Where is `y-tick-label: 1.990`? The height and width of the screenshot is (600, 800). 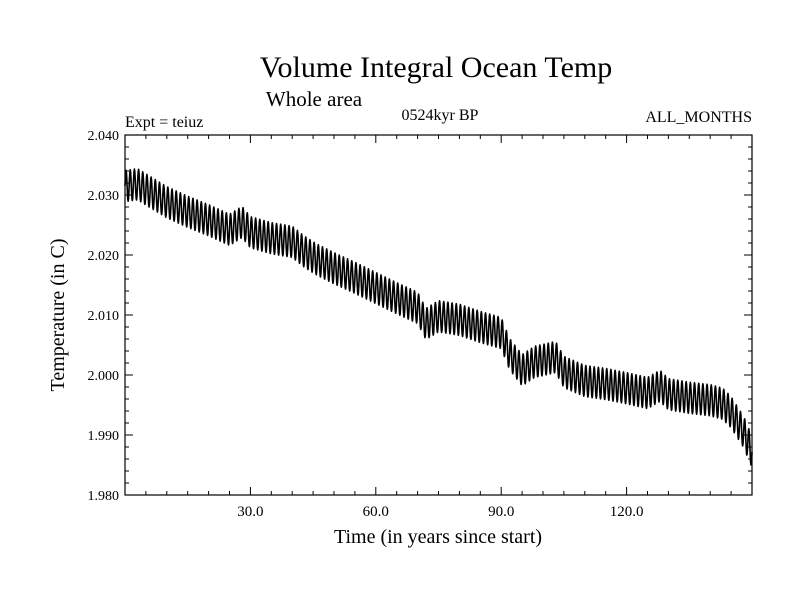
y-tick-label: 1.990 is located at coordinates (104, 436).